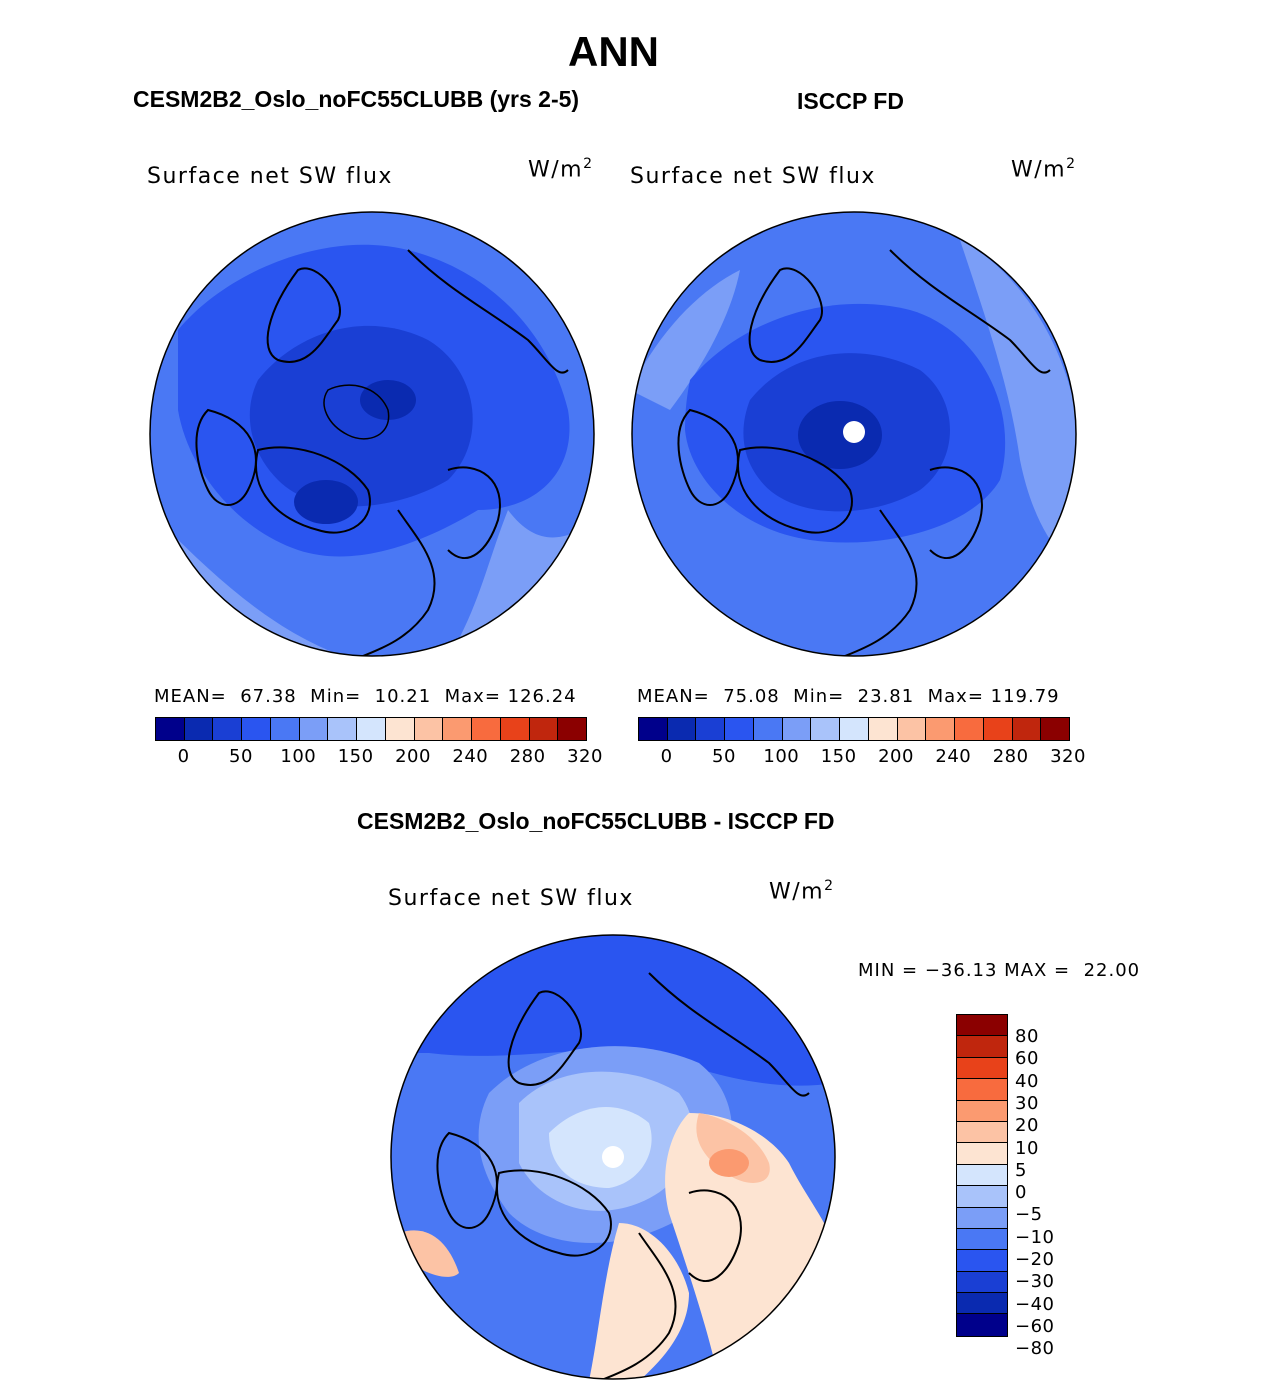 Image resolution: width=1285 pixels, height=1383 pixels. What do you see at coordinates (733, 1148) in the screenshot?
I see `map-fill-salmon` at bounding box center [733, 1148].